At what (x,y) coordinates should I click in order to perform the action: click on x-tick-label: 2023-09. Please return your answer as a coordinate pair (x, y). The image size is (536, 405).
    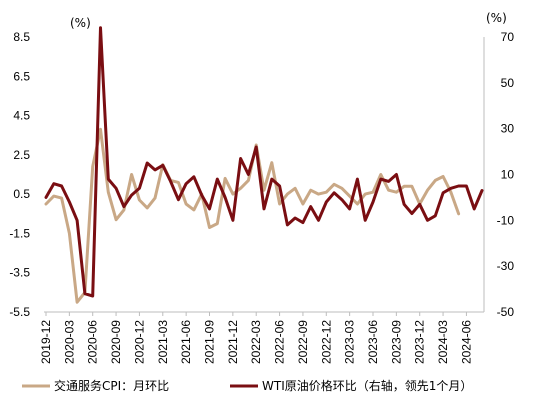
    Looking at the image, I should click on (396, 342).